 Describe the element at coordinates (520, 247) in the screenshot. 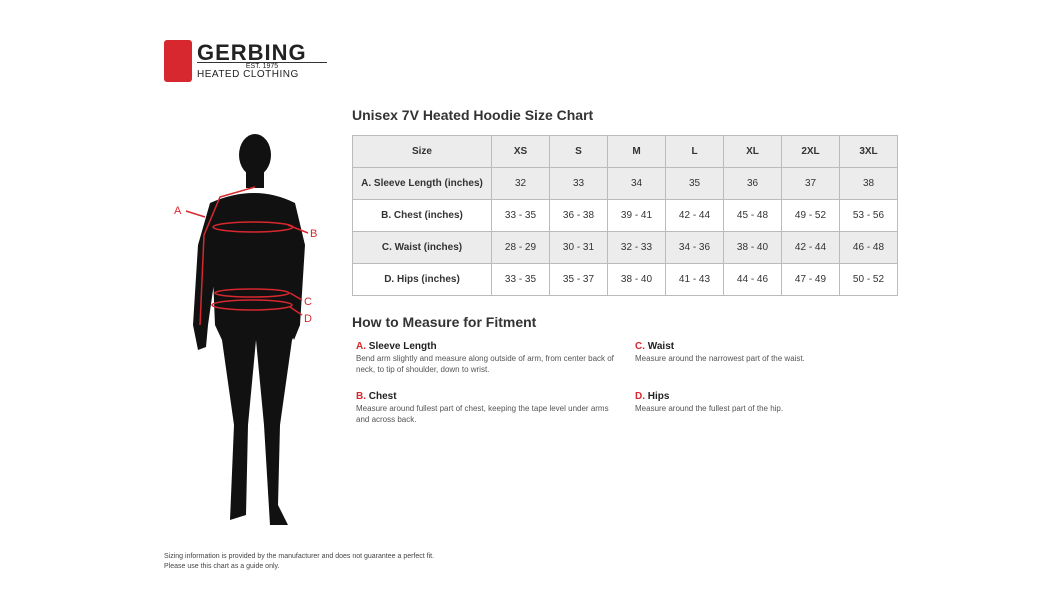

I see `table-cell: 28 - 29` at that location.